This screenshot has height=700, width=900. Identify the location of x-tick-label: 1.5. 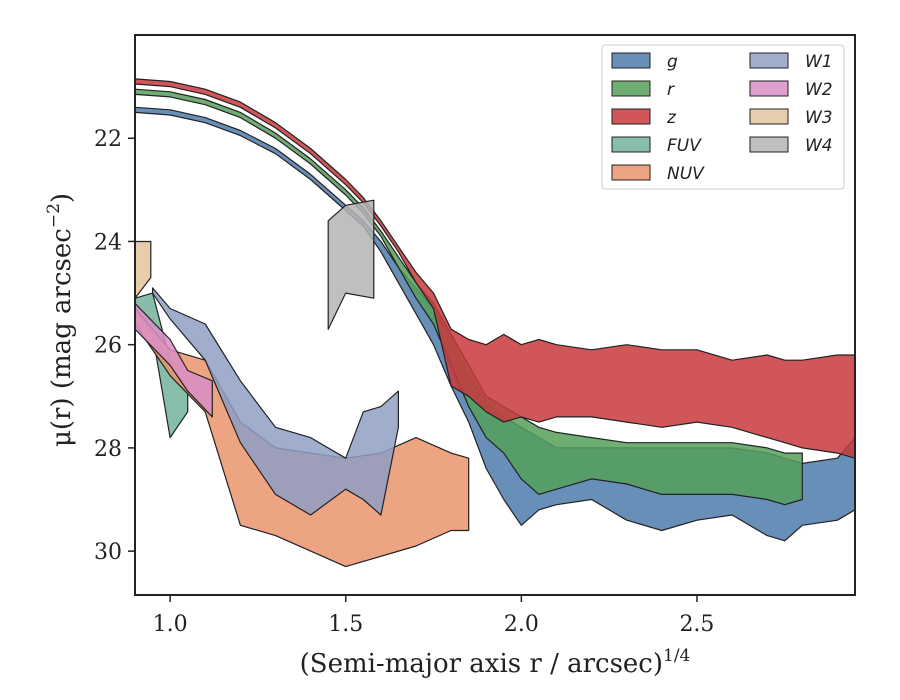
(345, 624).